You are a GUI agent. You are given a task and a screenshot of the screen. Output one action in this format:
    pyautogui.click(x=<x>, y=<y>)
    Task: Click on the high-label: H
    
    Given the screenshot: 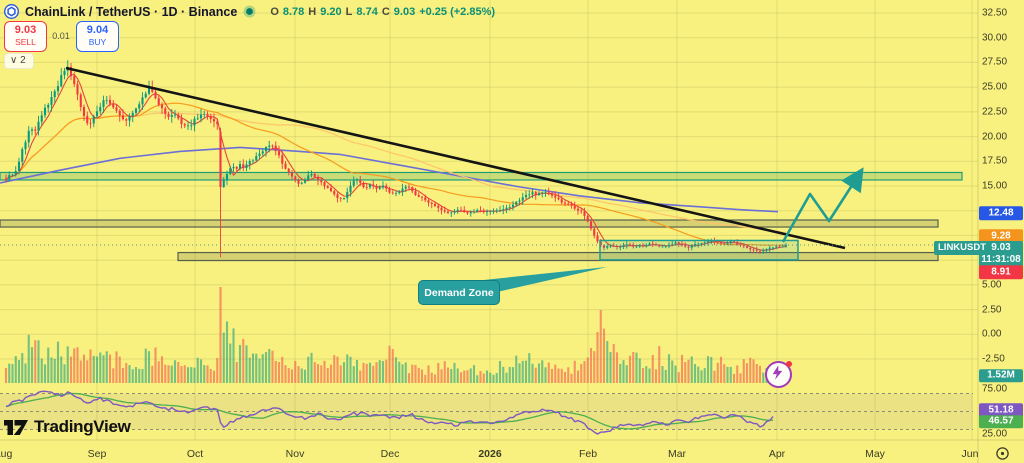 What is the action you would take?
    pyautogui.click(x=312, y=11)
    